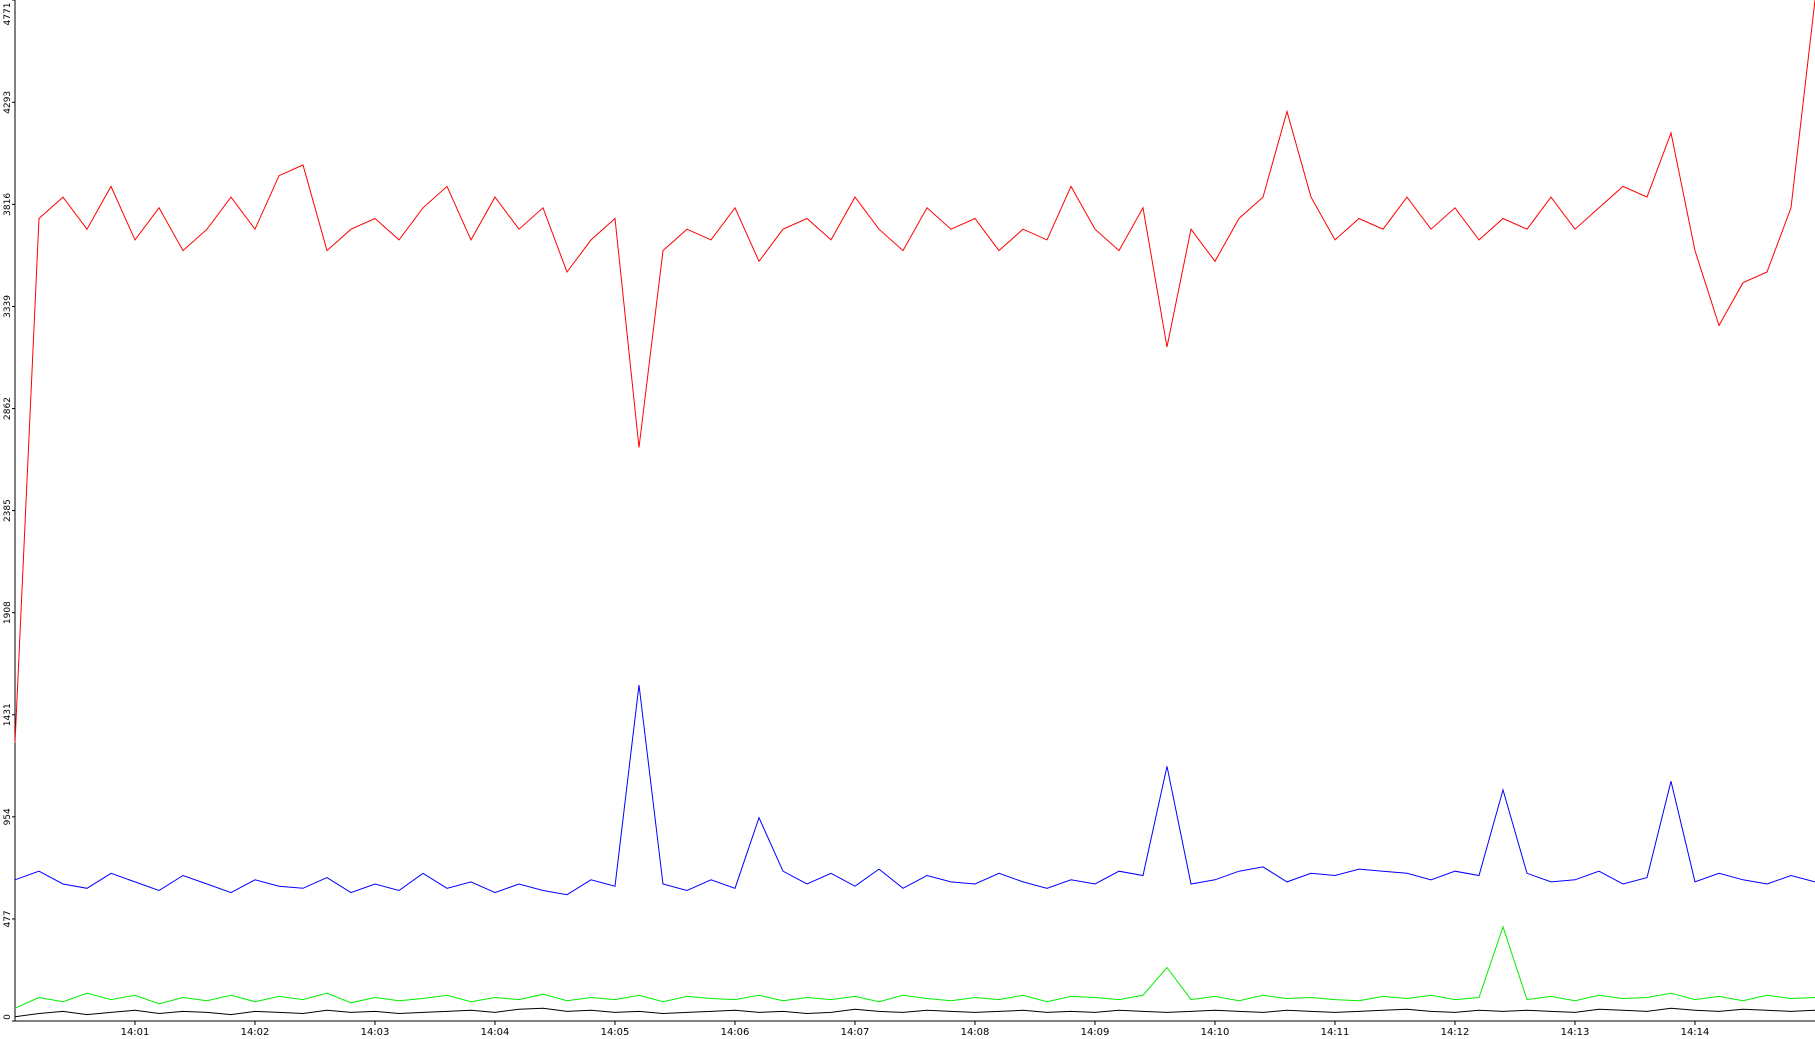 The width and height of the screenshot is (1815, 1039). What do you see at coordinates (615, 1032) in the screenshot?
I see `x-tick-label: 14:05` at bounding box center [615, 1032].